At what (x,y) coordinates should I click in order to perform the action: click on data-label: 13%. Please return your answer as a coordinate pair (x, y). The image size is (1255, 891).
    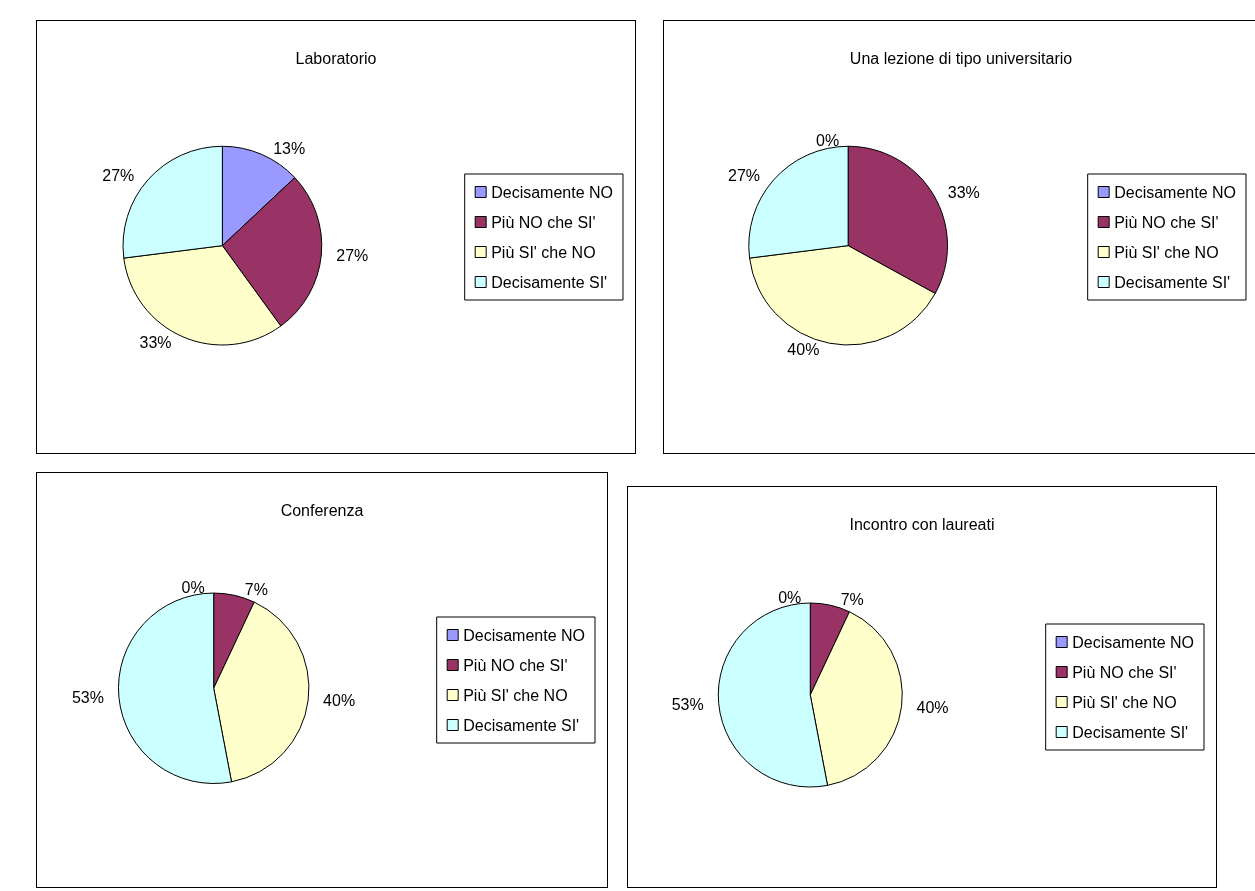
    Looking at the image, I should click on (289, 149).